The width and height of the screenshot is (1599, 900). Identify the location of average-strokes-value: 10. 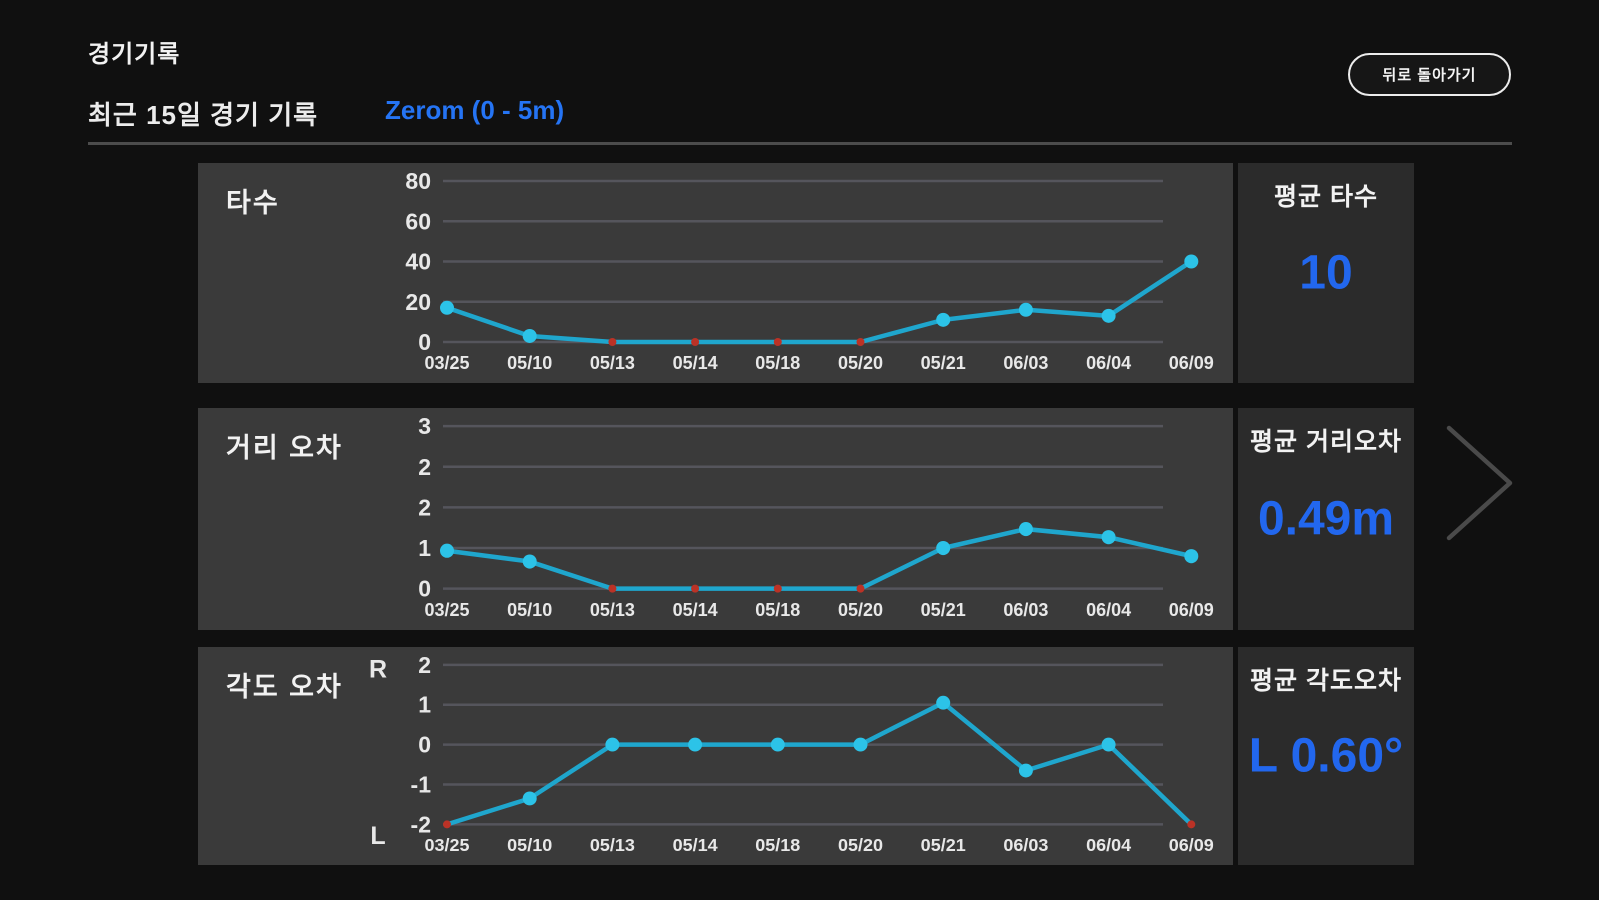
(1326, 273).